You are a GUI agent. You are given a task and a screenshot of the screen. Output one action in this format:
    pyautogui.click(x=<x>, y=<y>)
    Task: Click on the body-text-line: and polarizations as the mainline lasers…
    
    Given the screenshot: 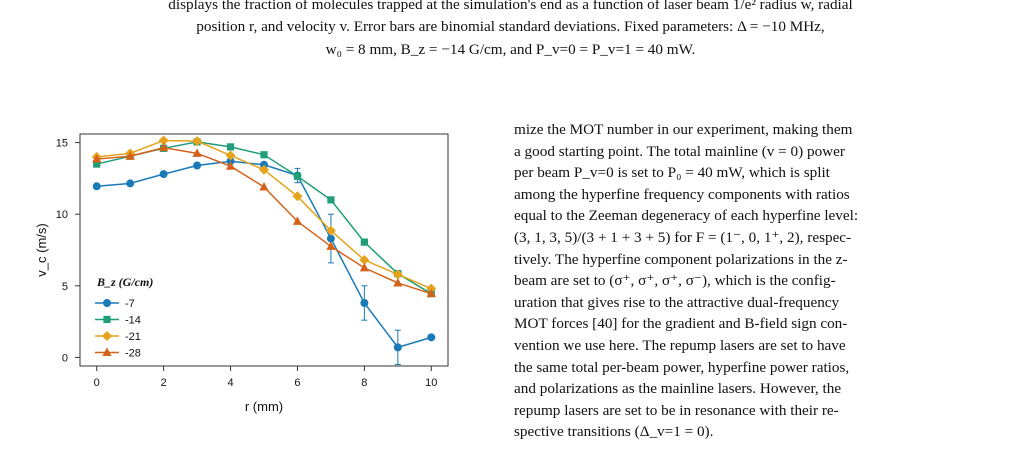 What is the action you would take?
    pyautogui.click(x=678, y=389)
    